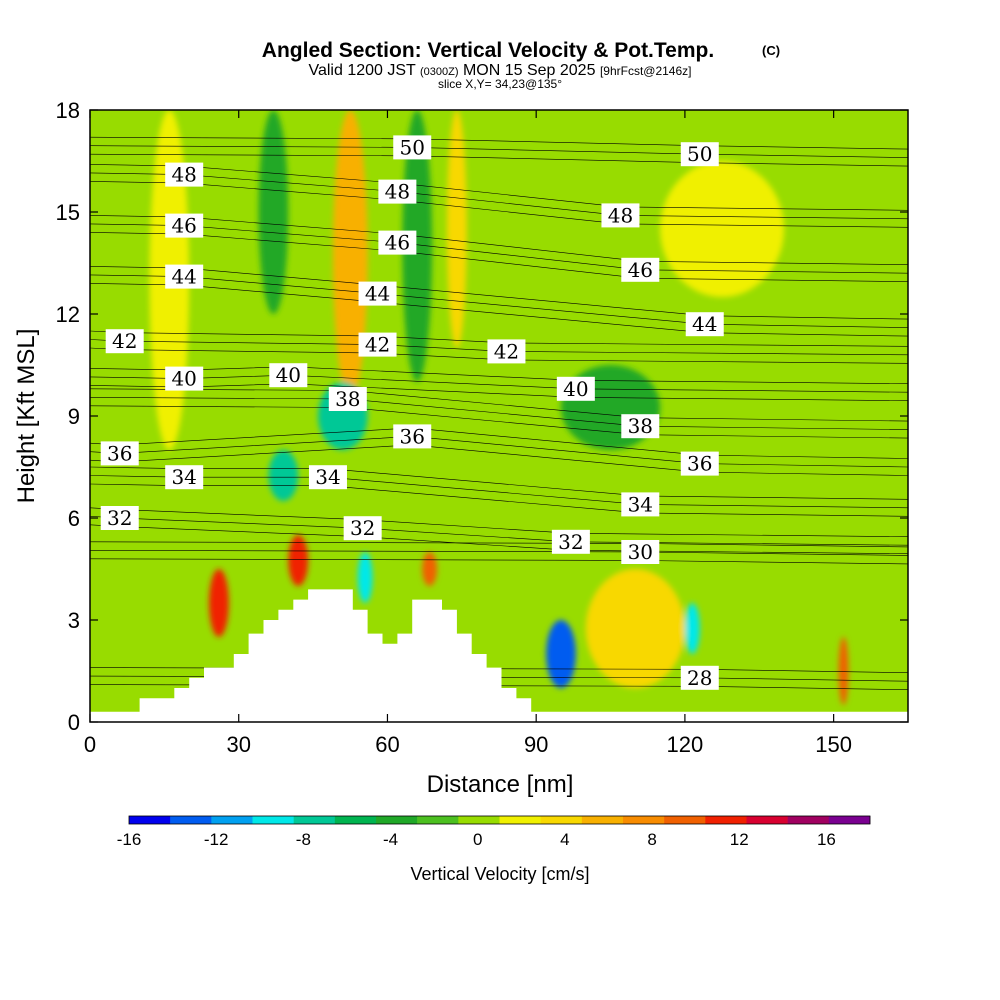 Image resolution: width=1000 pixels, height=1000 pixels. I want to click on terrain, so click(499, 655).